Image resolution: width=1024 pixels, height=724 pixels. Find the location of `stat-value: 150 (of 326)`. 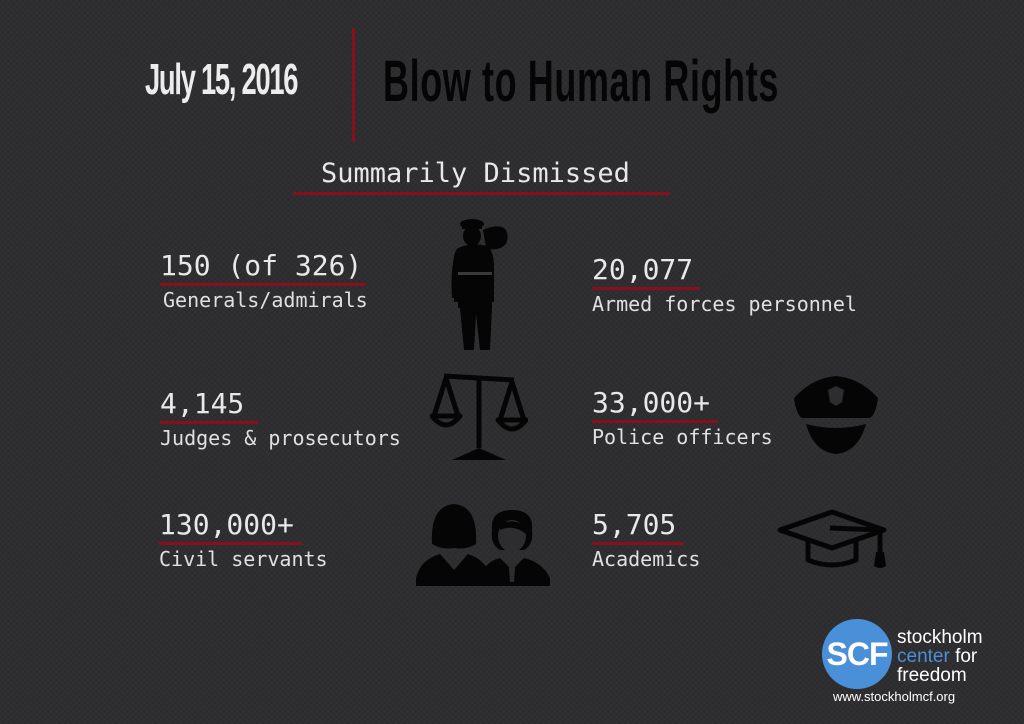

stat-value: 150 (of 326) is located at coordinates (261, 265).